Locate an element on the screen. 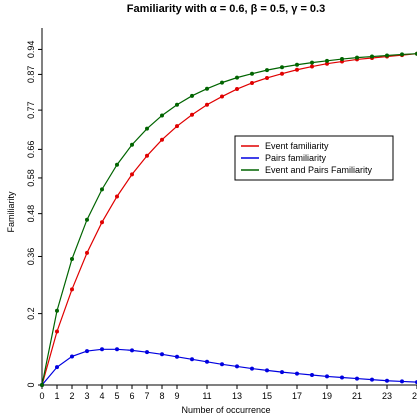 The image size is (417, 418). x-tick-label: 8 is located at coordinates (161, 396).